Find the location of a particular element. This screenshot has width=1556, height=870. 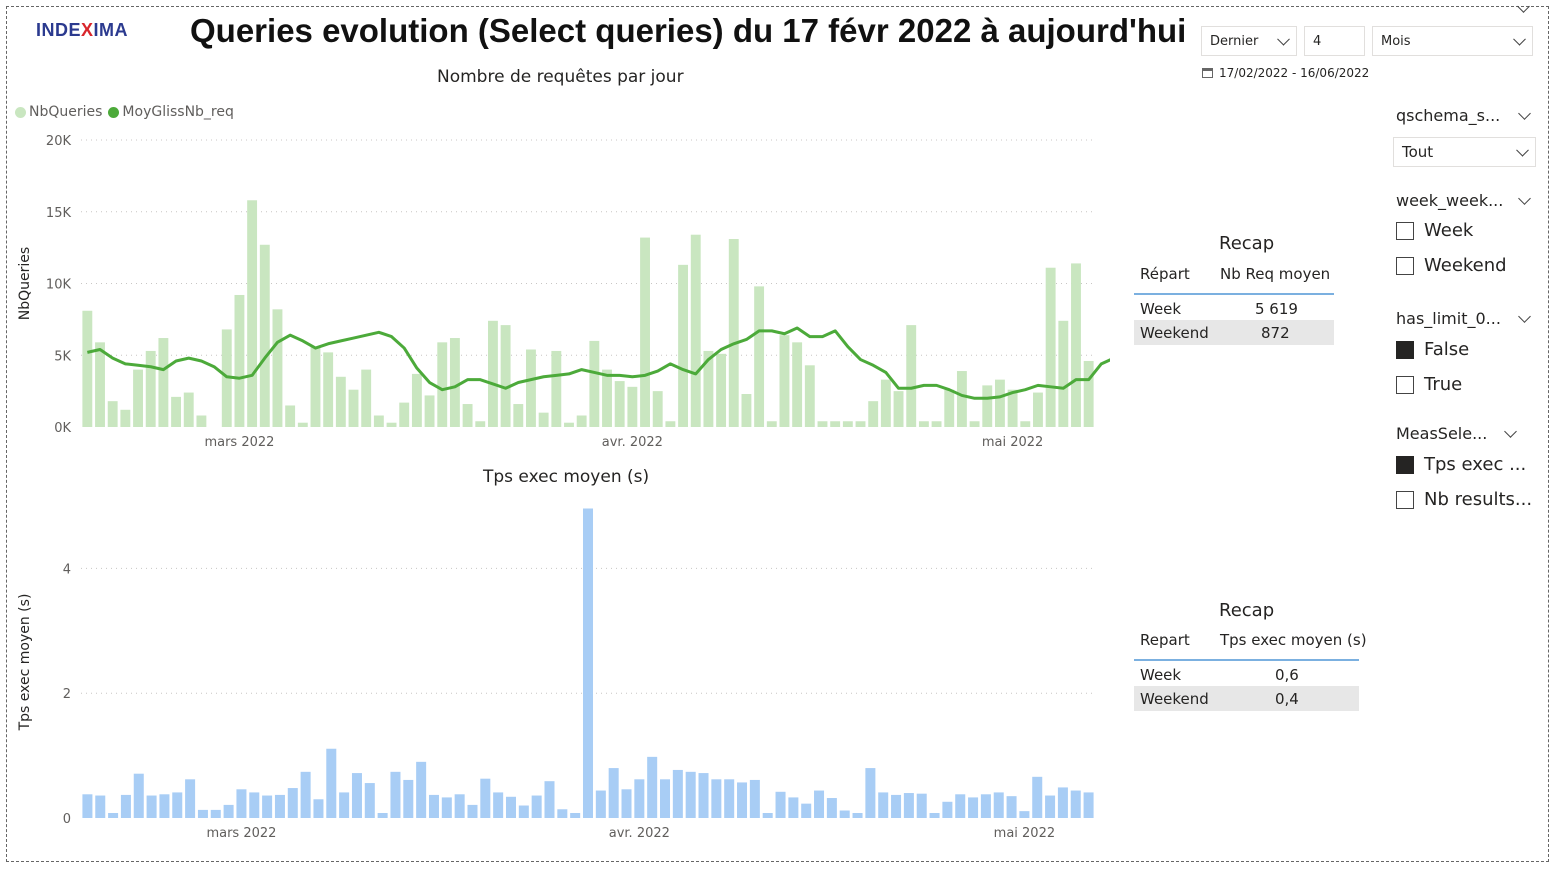

qschema-value: Tout is located at coordinates (1418, 152).